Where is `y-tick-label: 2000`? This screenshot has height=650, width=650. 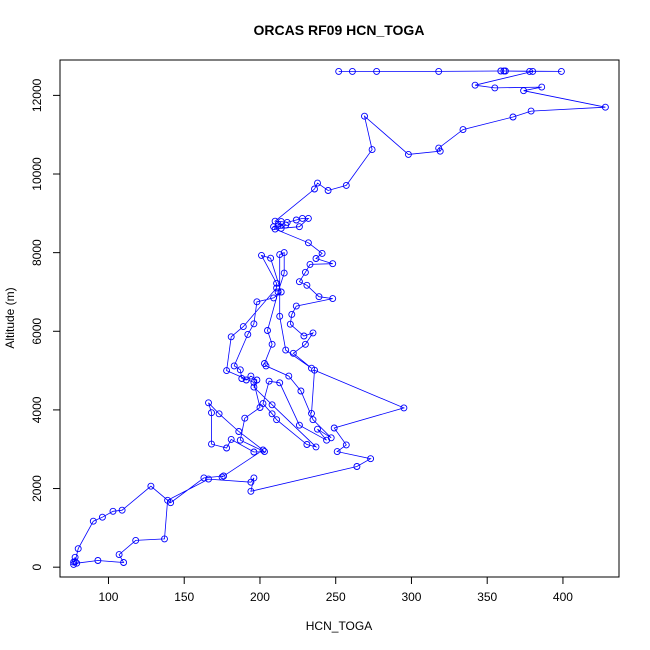 y-tick-label: 2000 is located at coordinates (37, 488).